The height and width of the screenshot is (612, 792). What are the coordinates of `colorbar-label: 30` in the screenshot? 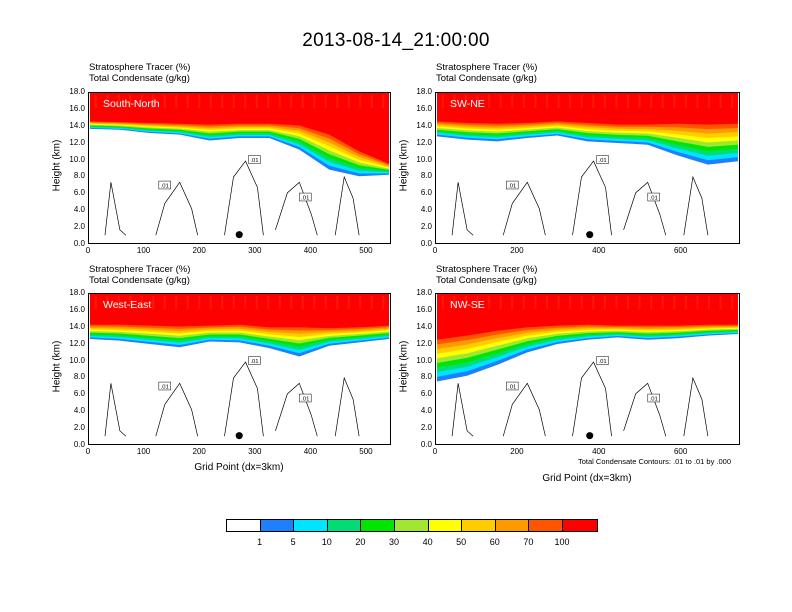 It's located at (393, 542).